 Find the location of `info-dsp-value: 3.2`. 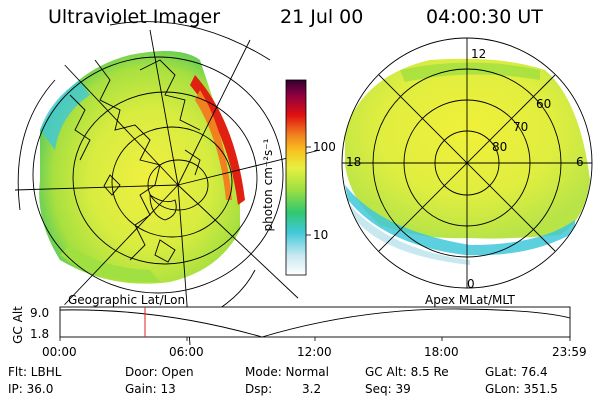

info-dsp-value: 3.2 is located at coordinates (312, 389).